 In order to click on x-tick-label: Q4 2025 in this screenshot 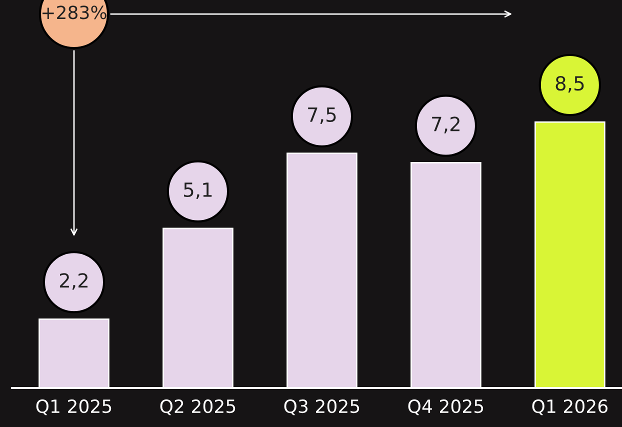, I will do `click(446, 407)`.